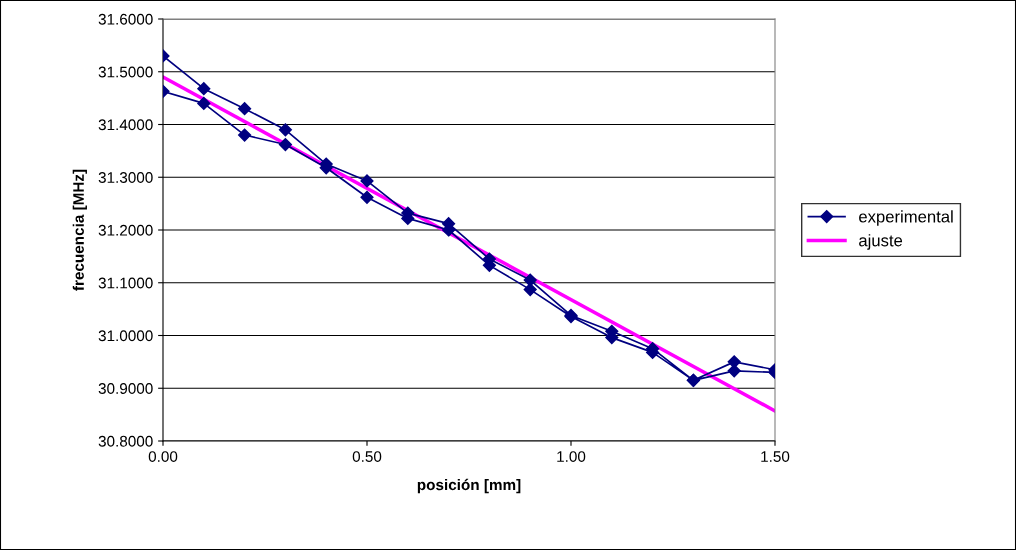 The height and width of the screenshot is (550, 1016). Describe the element at coordinates (163, 456) in the screenshot. I see `x-tick-label: 0.00` at that location.